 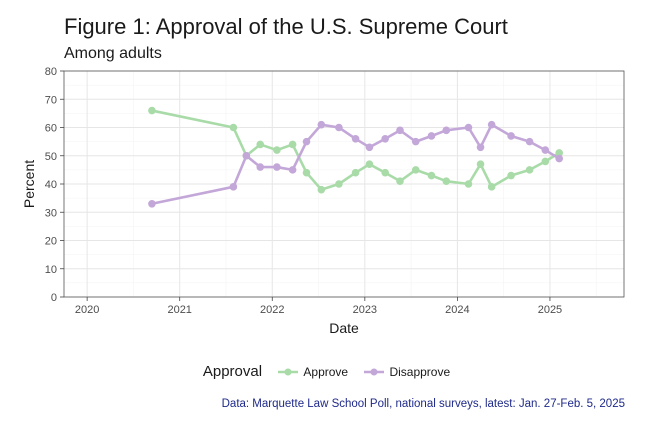 What do you see at coordinates (179, 310) in the screenshot?
I see `x-tick-label-2021: 2021` at bounding box center [179, 310].